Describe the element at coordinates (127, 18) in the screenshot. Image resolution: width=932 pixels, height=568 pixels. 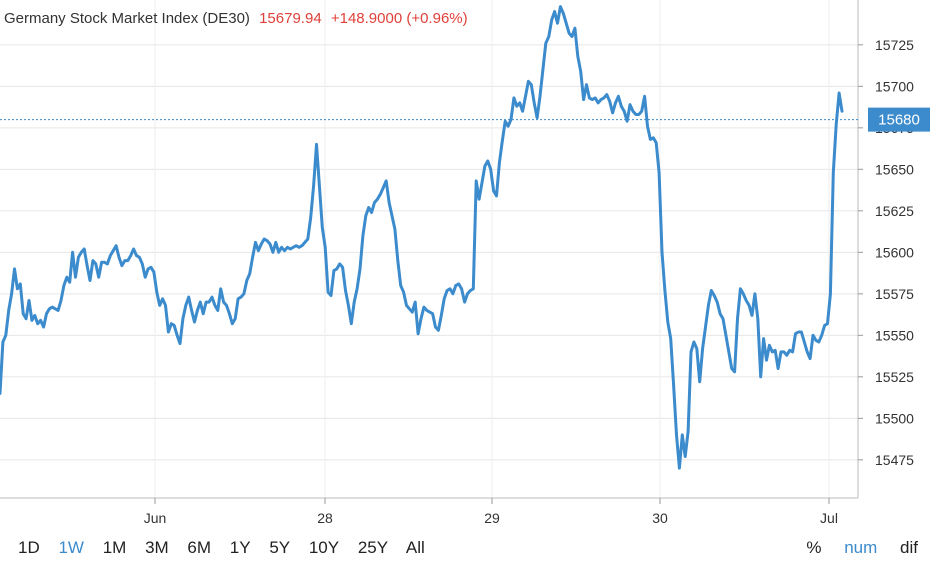
I see `chart-title: Germany Stock Market Index (DE30)` at that location.